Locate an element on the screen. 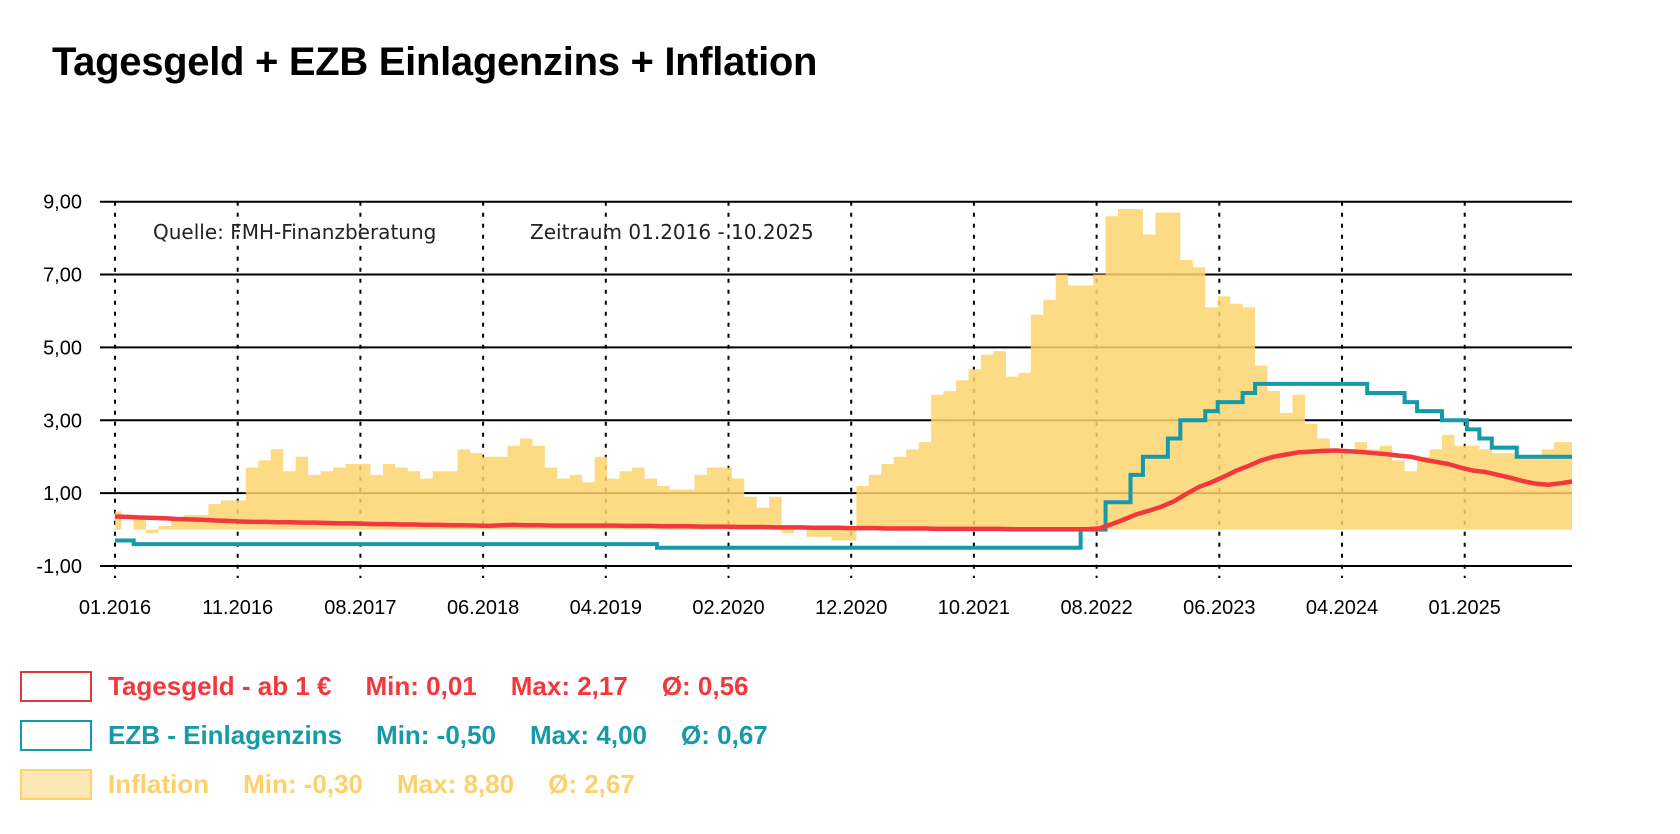 The width and height of the screenshot is (1680, 834). legend-avg: Ø: 0,56 is located at coordinates (705, 686).